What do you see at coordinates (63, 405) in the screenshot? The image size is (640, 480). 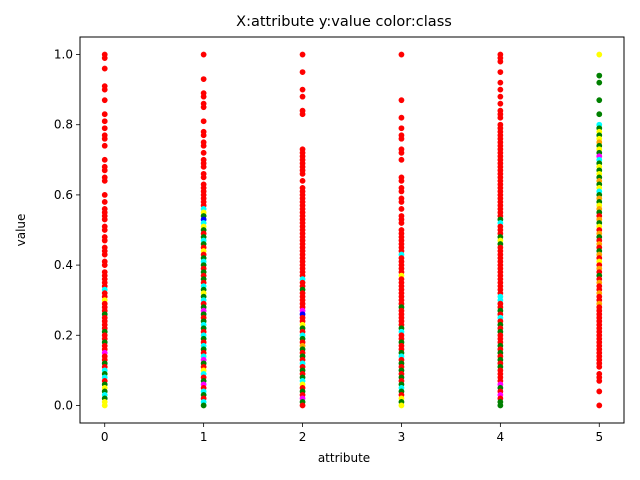 I see `y-tick-label: 0.0` at bounding box center [63, 405].